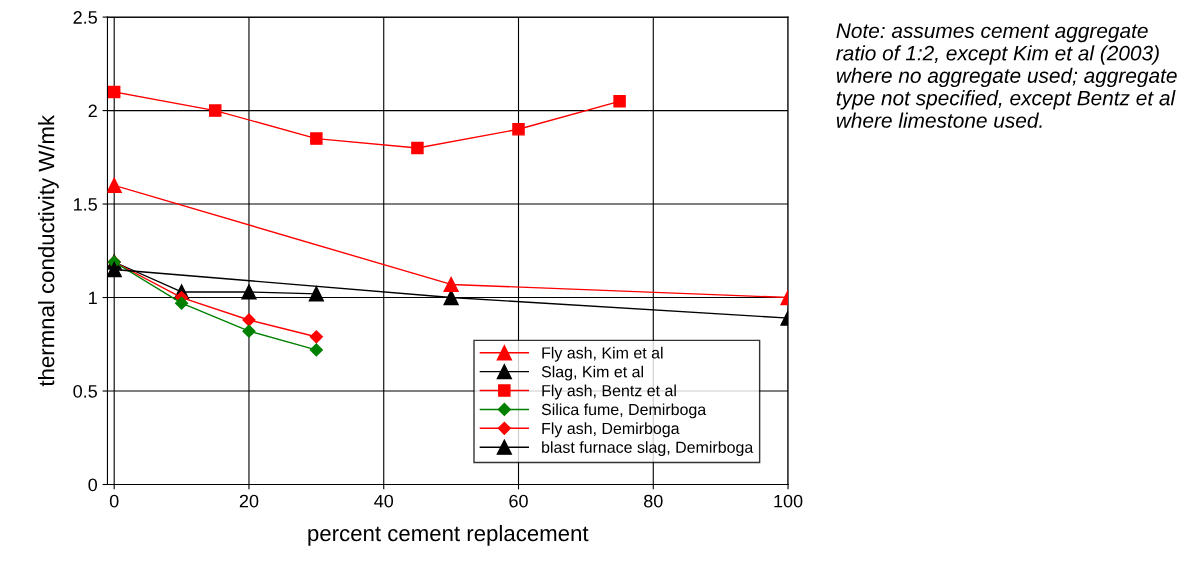  Describe the element at coordinates (85, 17) in the screenshot. I see `y-tick-label: 2.5` at that location.